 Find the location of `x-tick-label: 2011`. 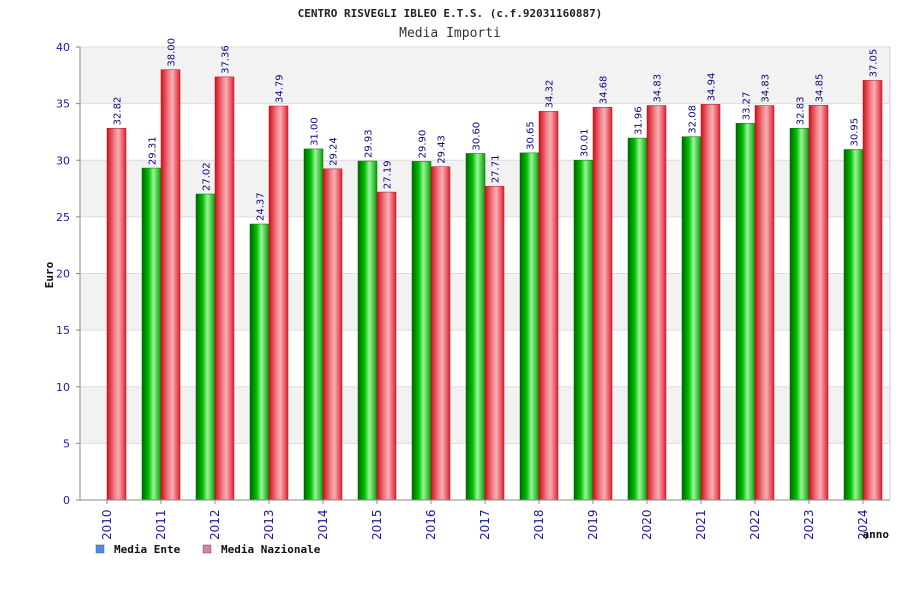

x-tick-label: 2011 is located at coordinates (161, 524).